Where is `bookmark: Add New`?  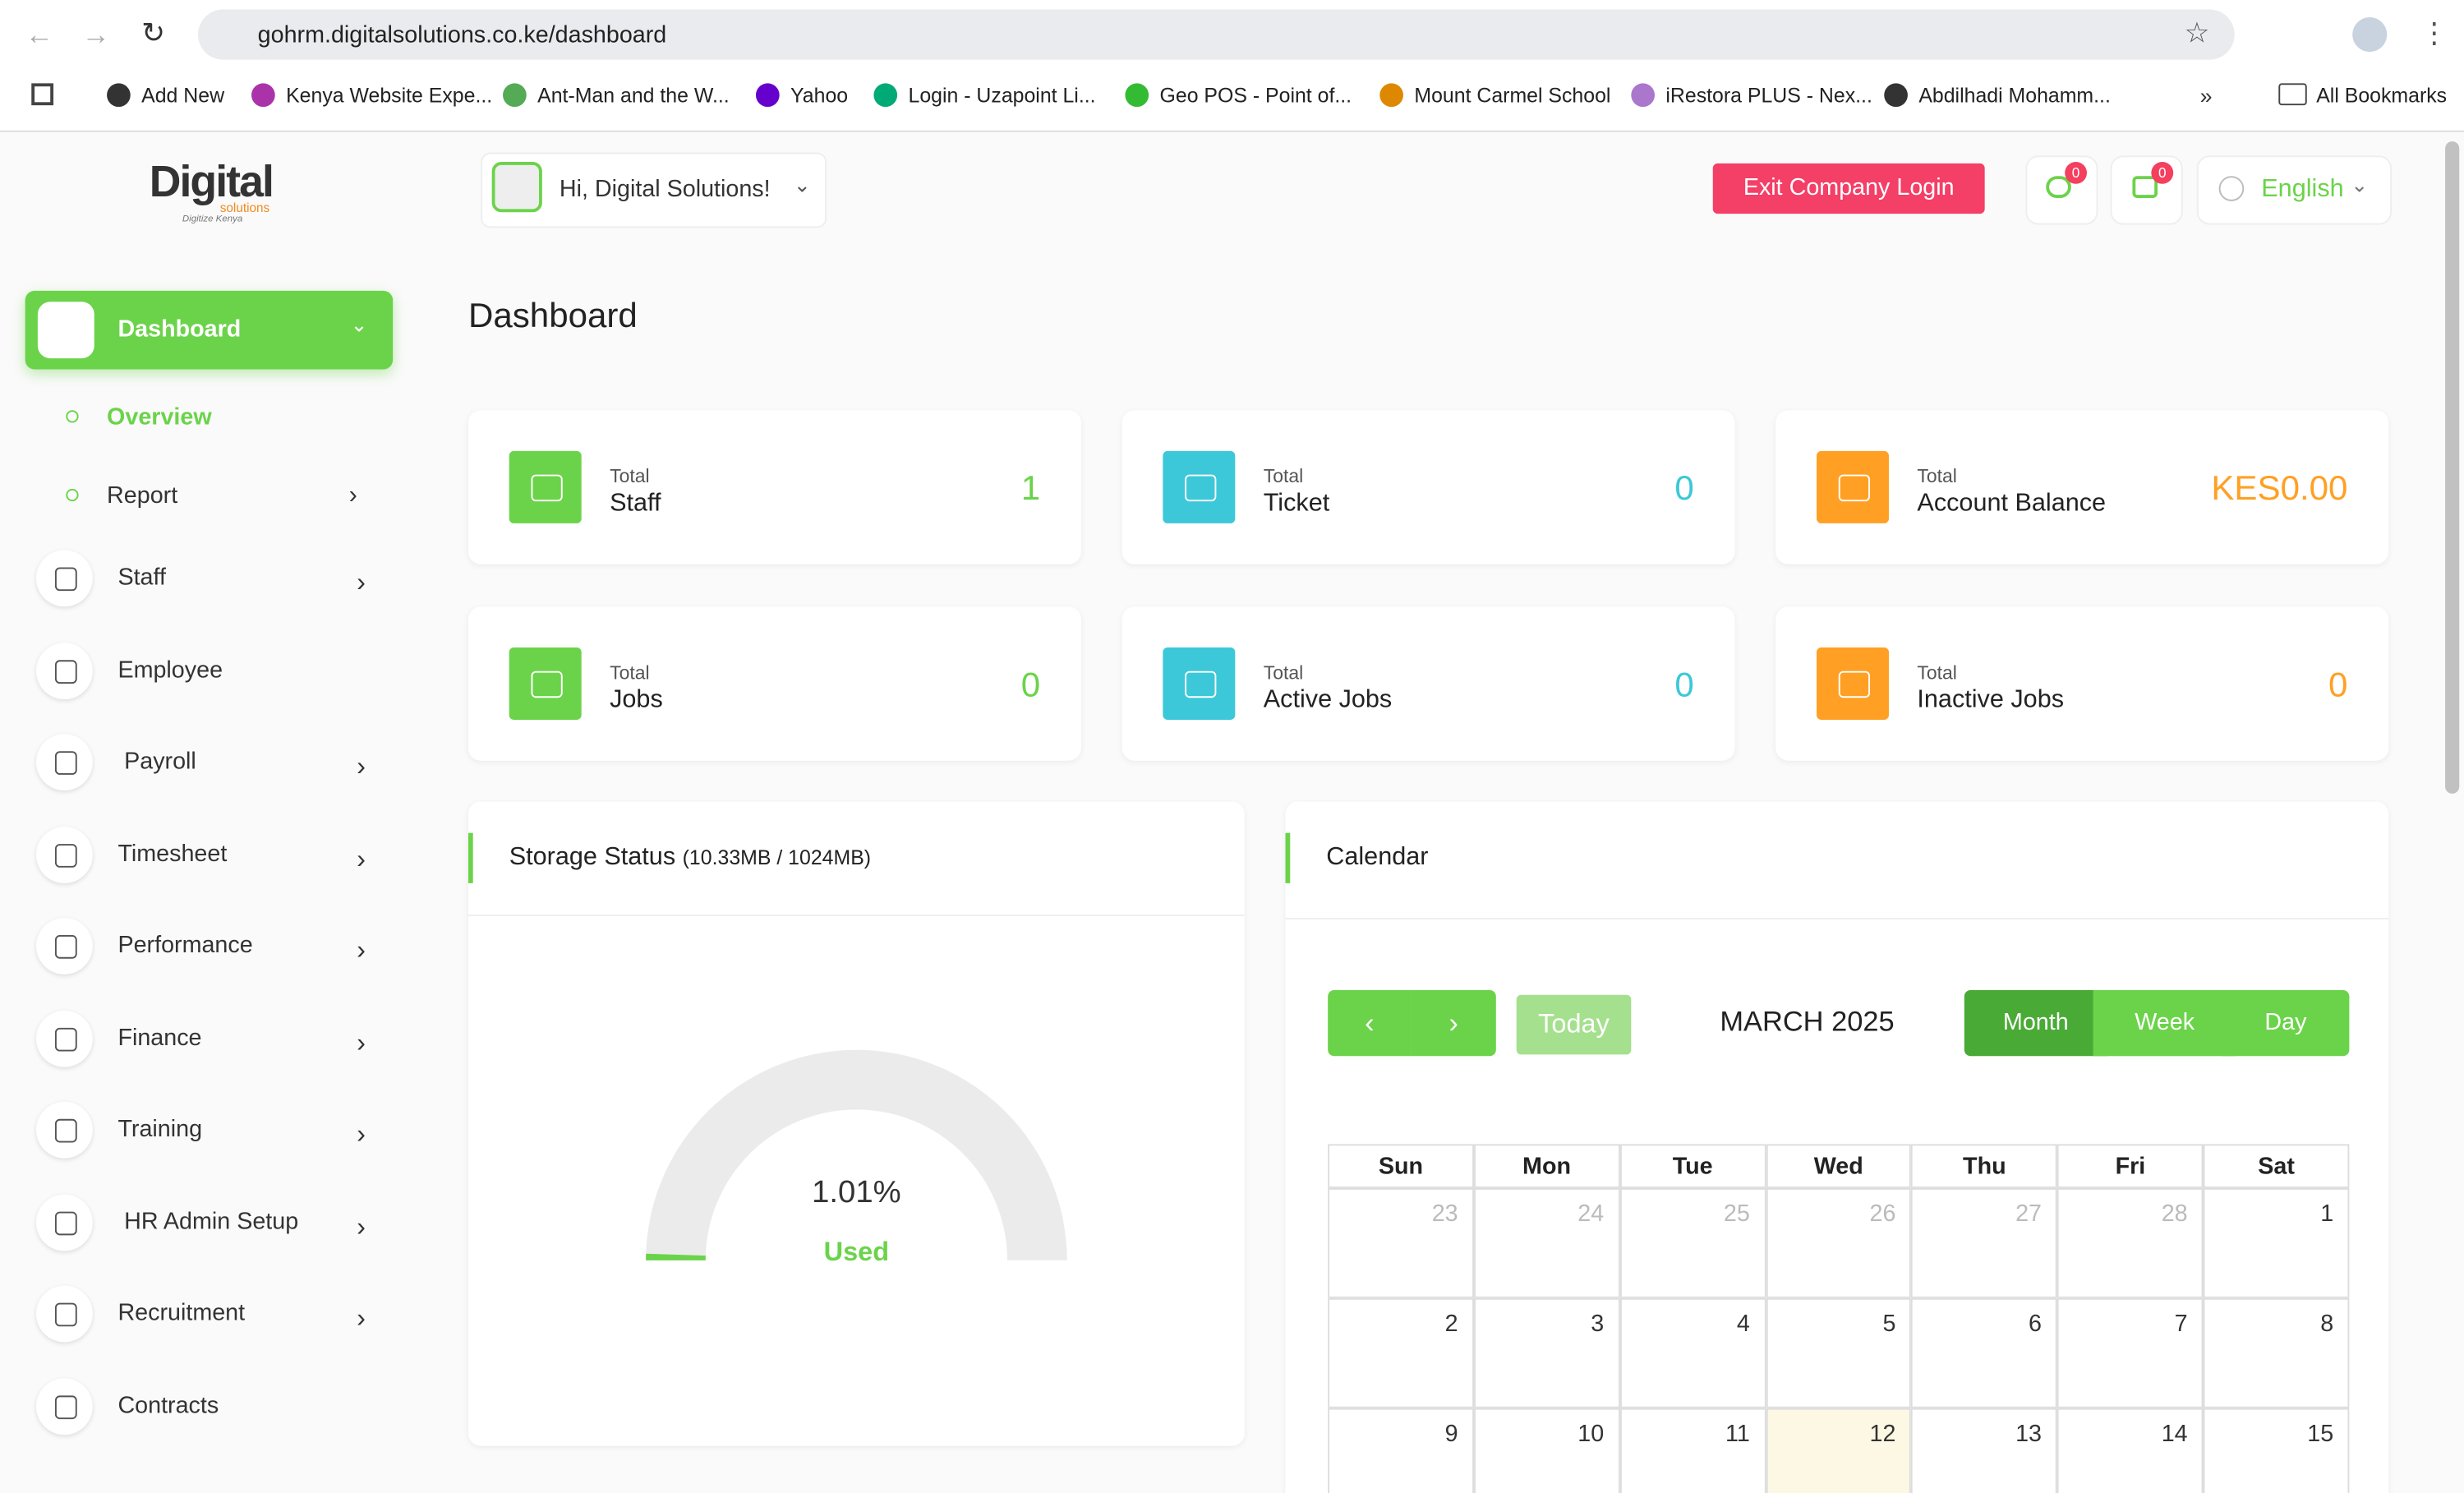 bookmark: Add New is located at coordinates (183, 95).